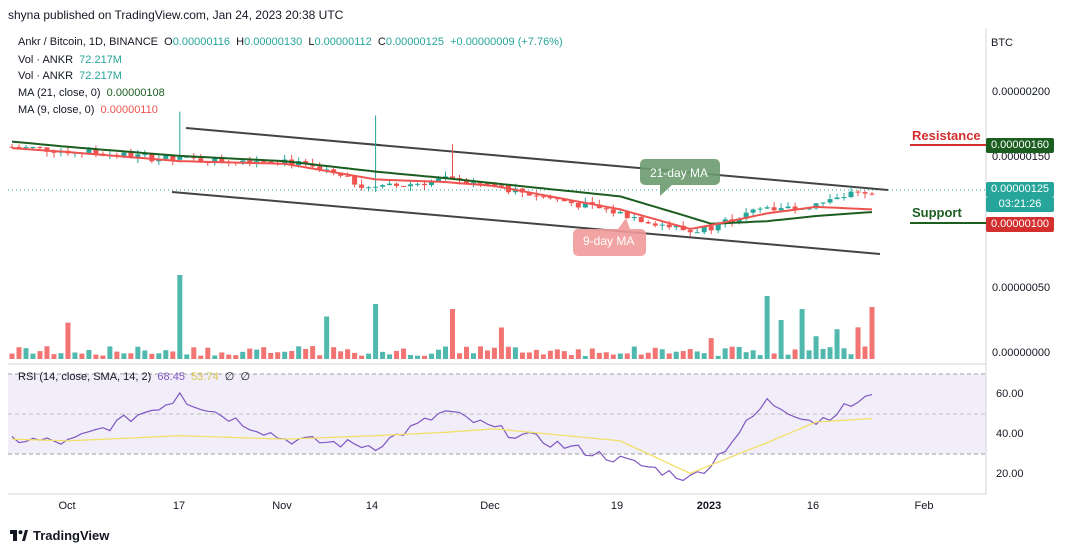  Describe the element at coordinates (1002, 43) in the screenshot. I see `currency-label: BTC` at that location.